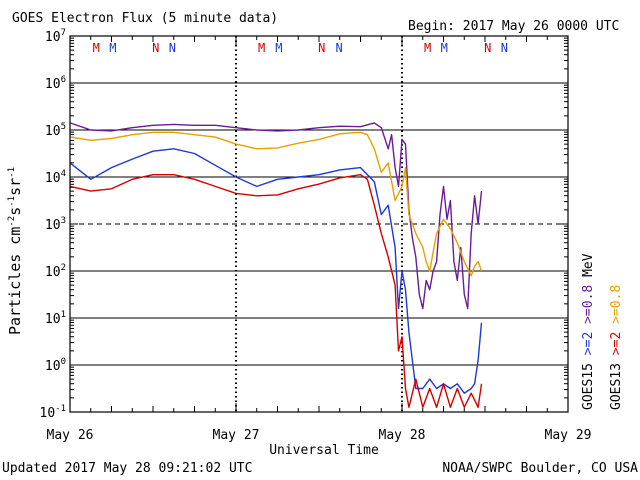 The height and width of the screenshot is (480, 640). I want to click on y-axis-label: Particles cm-2s-1sr-1, so click(15, 251).